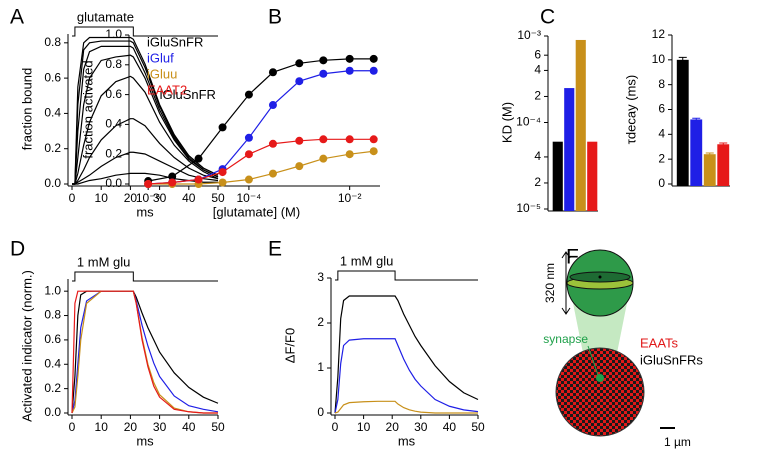 This screenshot has height=468, width=770. Describe the element at coordinates (659, 342) in the screenshot. I see `eaats-label: EAATs` at that location.